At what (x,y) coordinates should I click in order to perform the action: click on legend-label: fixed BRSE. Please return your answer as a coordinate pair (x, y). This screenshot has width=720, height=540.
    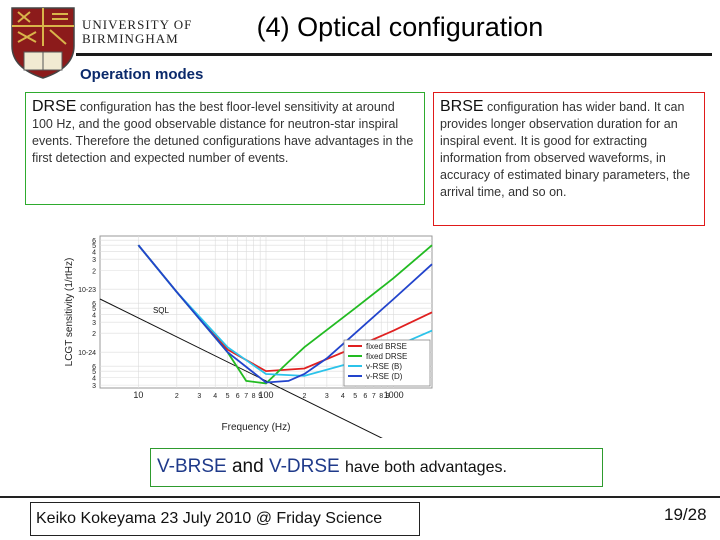
    Looking at the image, I should click on (386, 346).